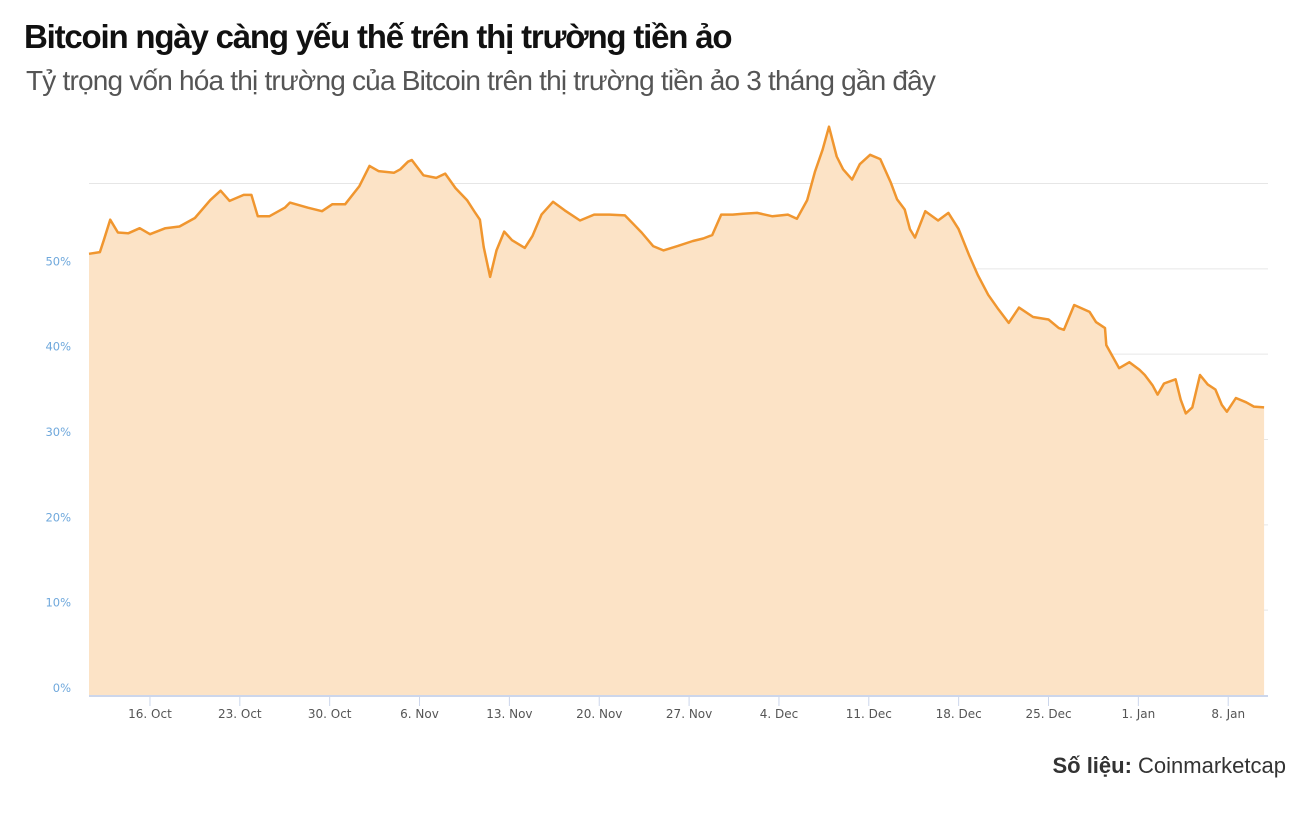 The height and width of the screenshot is (822, 1308). I want to click on x-tick-label: 18. Dec, so click(959, 714).